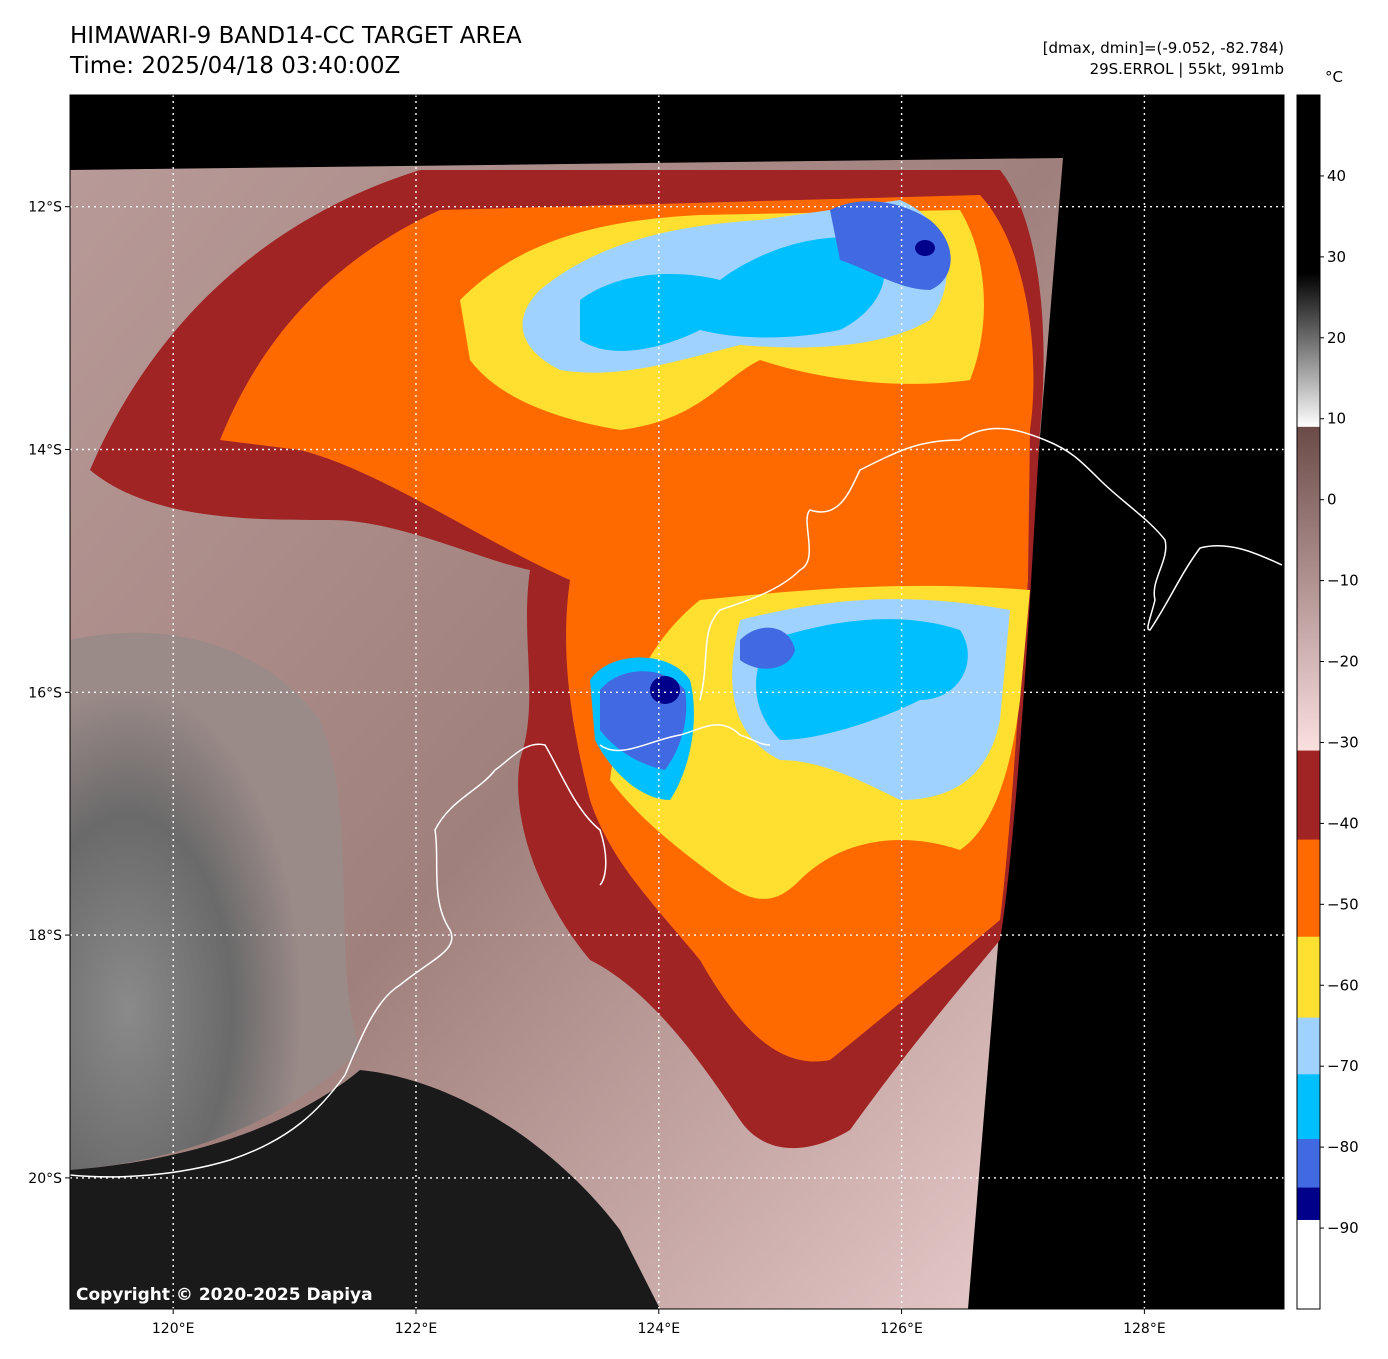 The height and width of the screenshot is (1359, 1388). What do you see at coordinates (45, 1179) in the screenshot?
I see `lat-tick-label: 20°S` at bounding box center [45, 1179].